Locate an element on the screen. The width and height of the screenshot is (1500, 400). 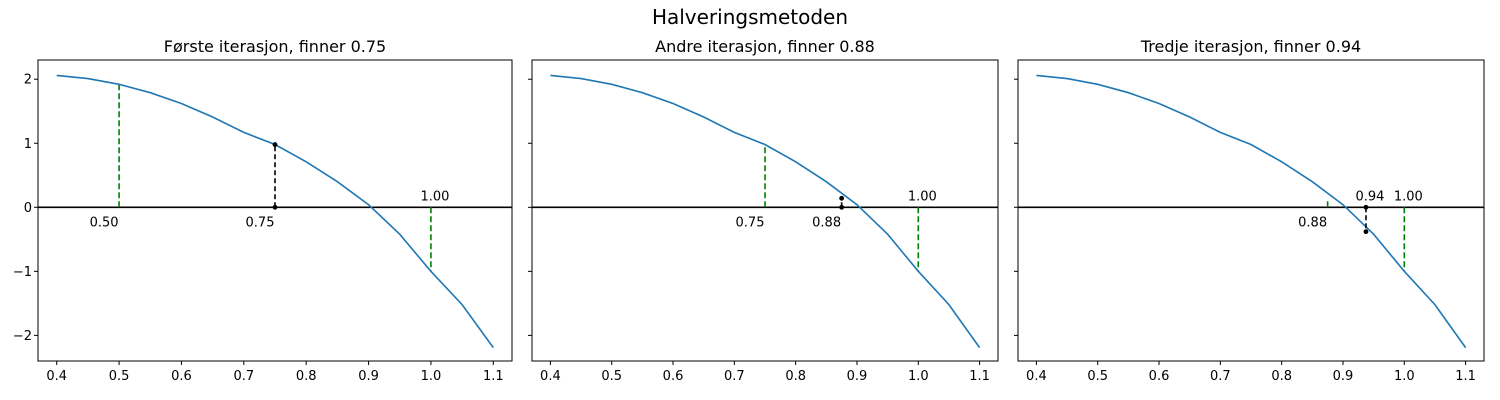
y-tick-label: 2 is located at coordinates (28, 80).